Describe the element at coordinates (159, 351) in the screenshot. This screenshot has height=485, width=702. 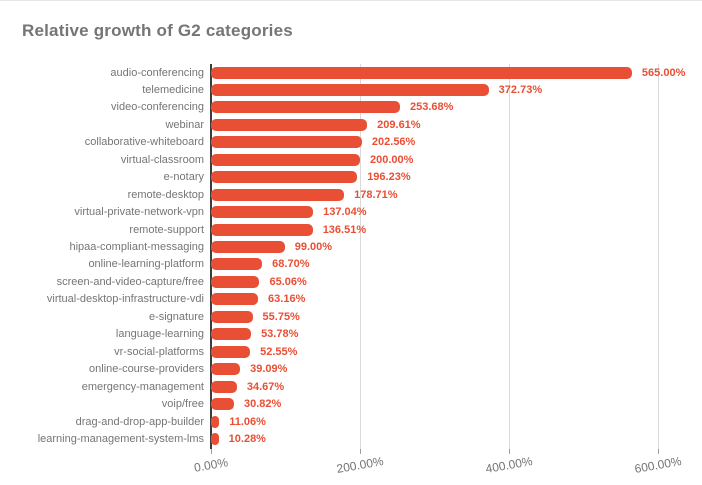
I see `category-label: vr-social-platforms` at that location.